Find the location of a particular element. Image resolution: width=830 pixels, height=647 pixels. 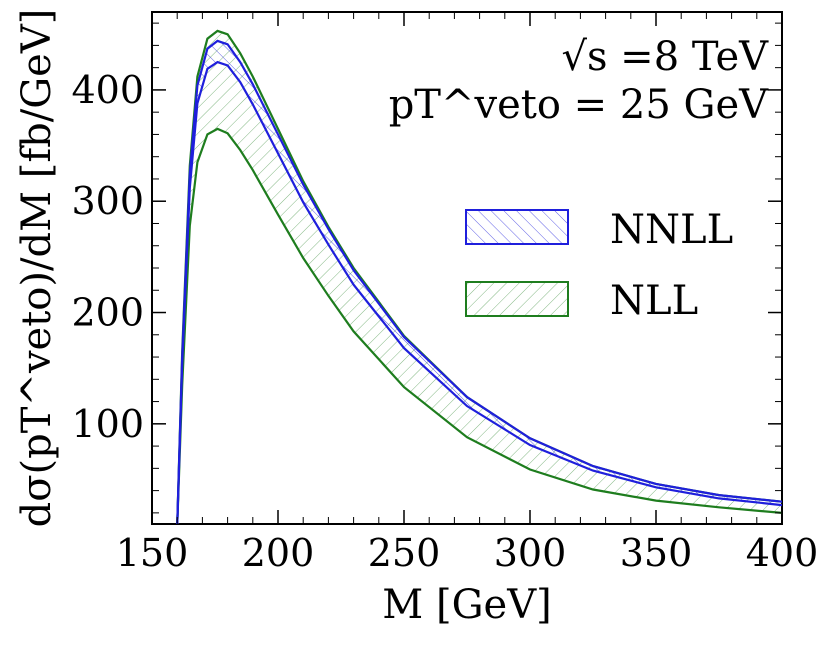

energy-annotation: √s =8 TeV is located at coordinates (665, 57).